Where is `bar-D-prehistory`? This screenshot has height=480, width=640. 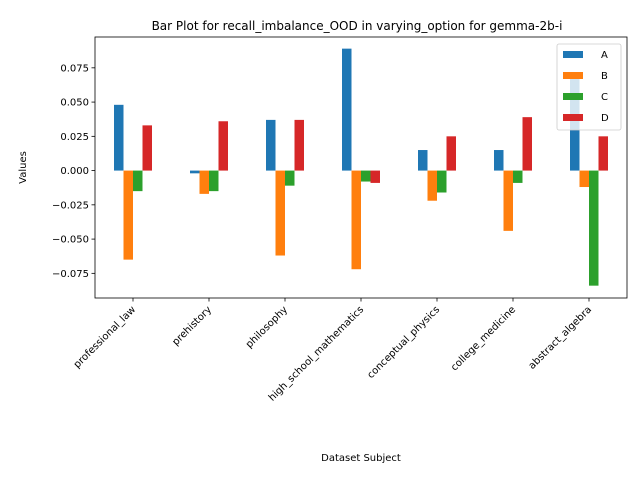 bar-D-prehistory is located at coordinates (223, 146).